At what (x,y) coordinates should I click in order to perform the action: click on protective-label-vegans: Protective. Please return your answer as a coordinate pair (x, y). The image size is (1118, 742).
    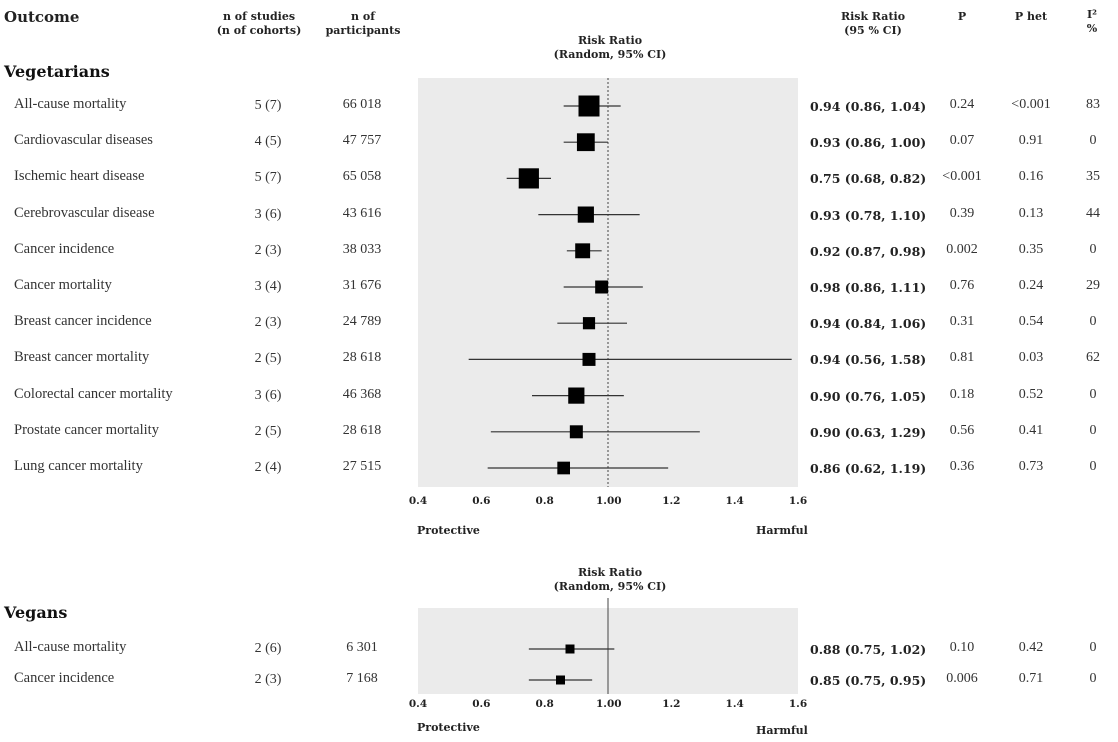
    Looking at the image, I should click on (448, 727).